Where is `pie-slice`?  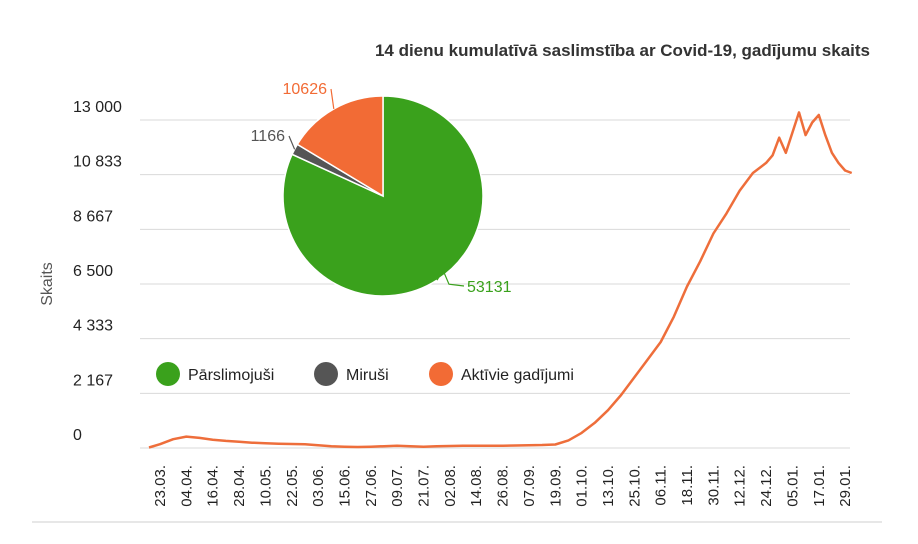 pie-slice is located at coordinates (340, 146).